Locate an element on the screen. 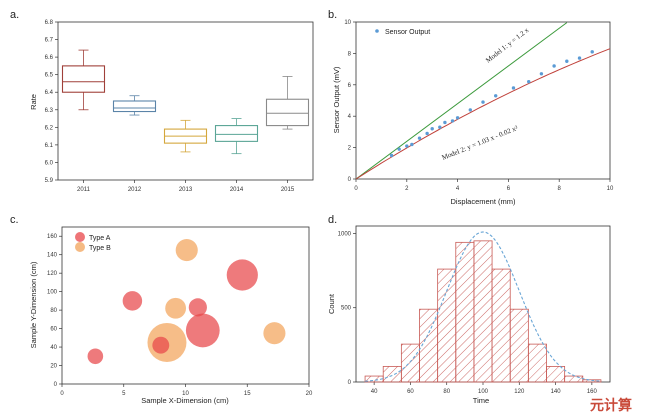 This screenshot has height=419, width=660. panel-b-frame is located at coordinates (483, 100).